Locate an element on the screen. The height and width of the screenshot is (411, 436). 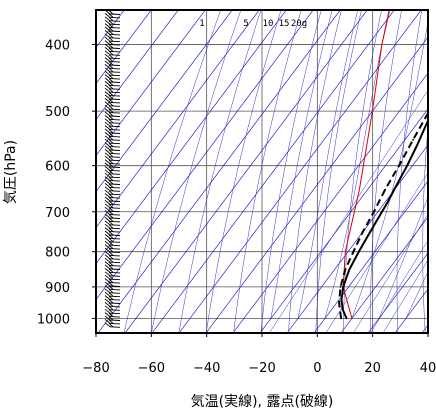
y-tick-label: 700 is located at coordinates (57, 213).